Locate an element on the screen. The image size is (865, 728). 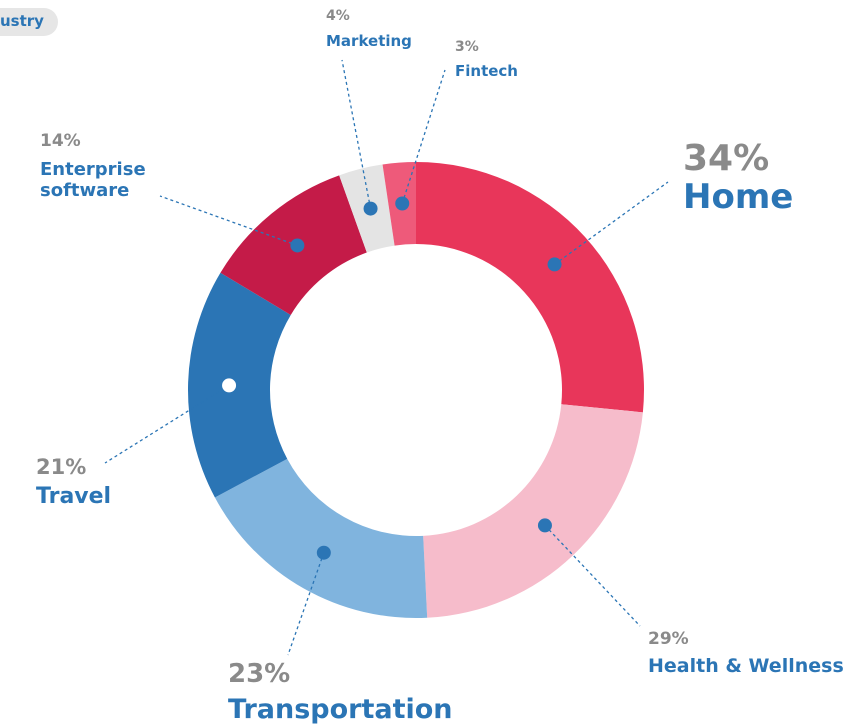
category-label: Health & Wellness is located at coordinates (746, 666).